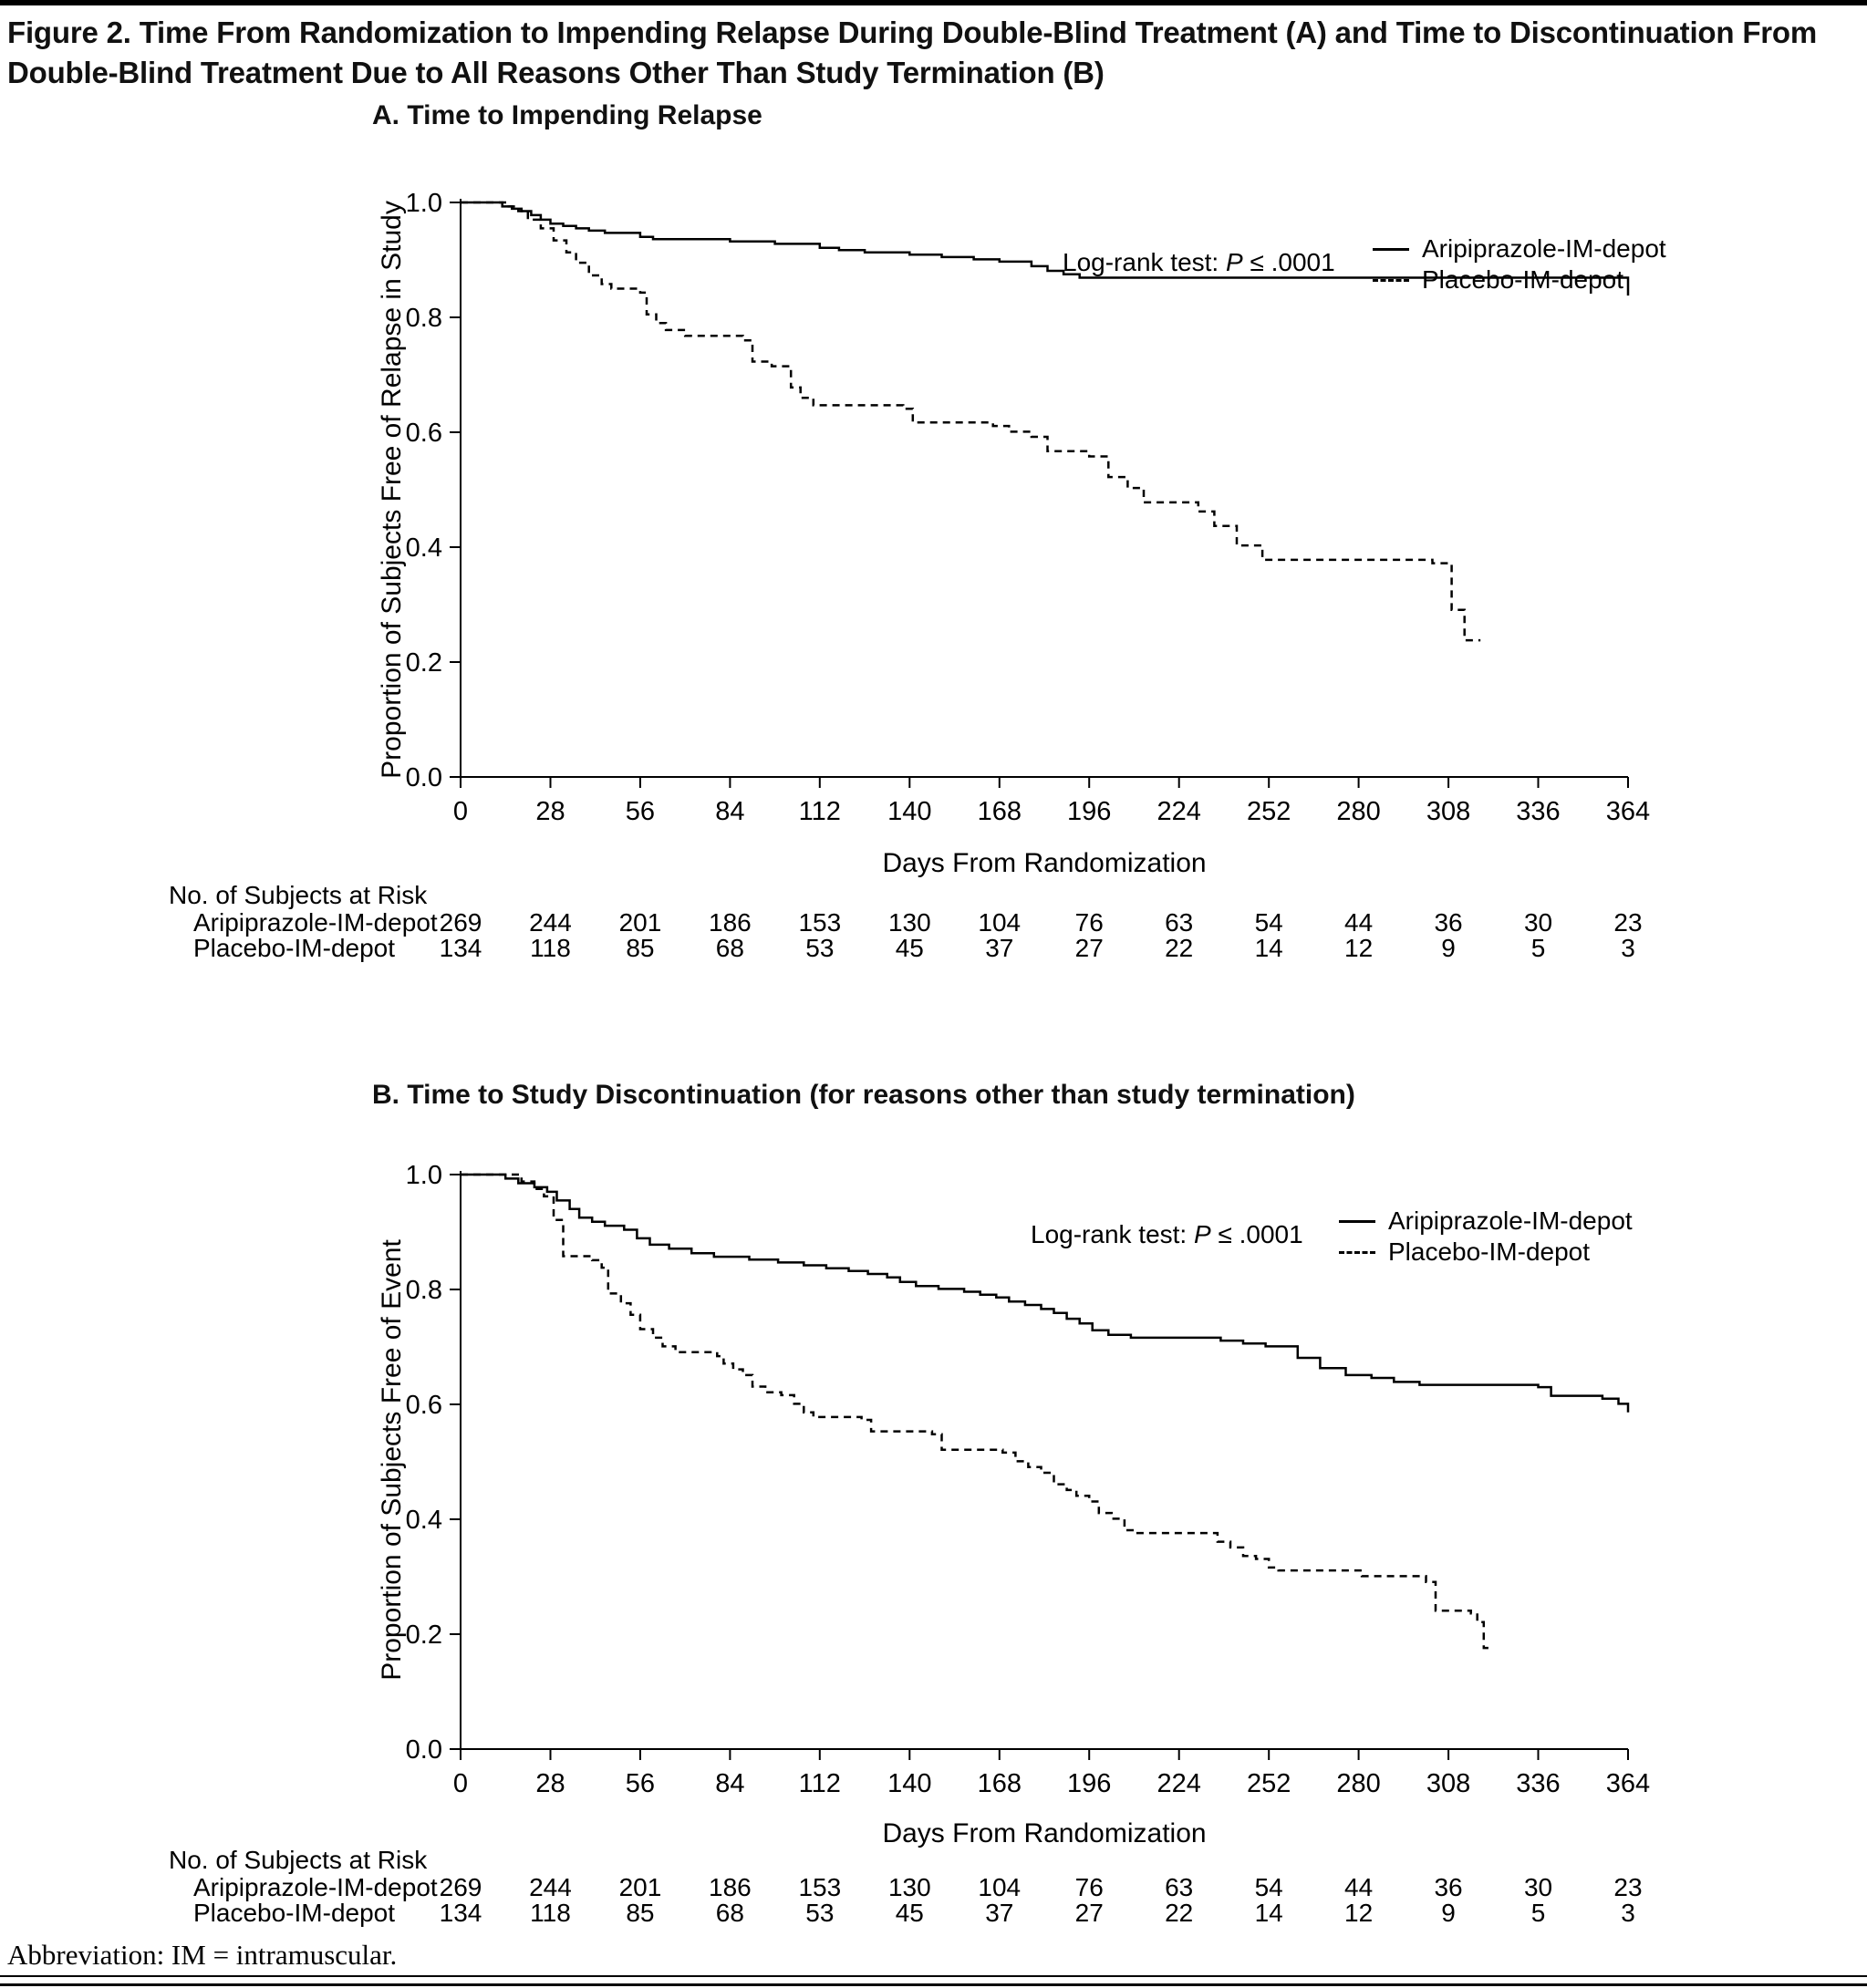  I want to click on panel-b-legend: Aripiprazole-IM-depot Placebo-IM-depot, so click(1486, 1237).